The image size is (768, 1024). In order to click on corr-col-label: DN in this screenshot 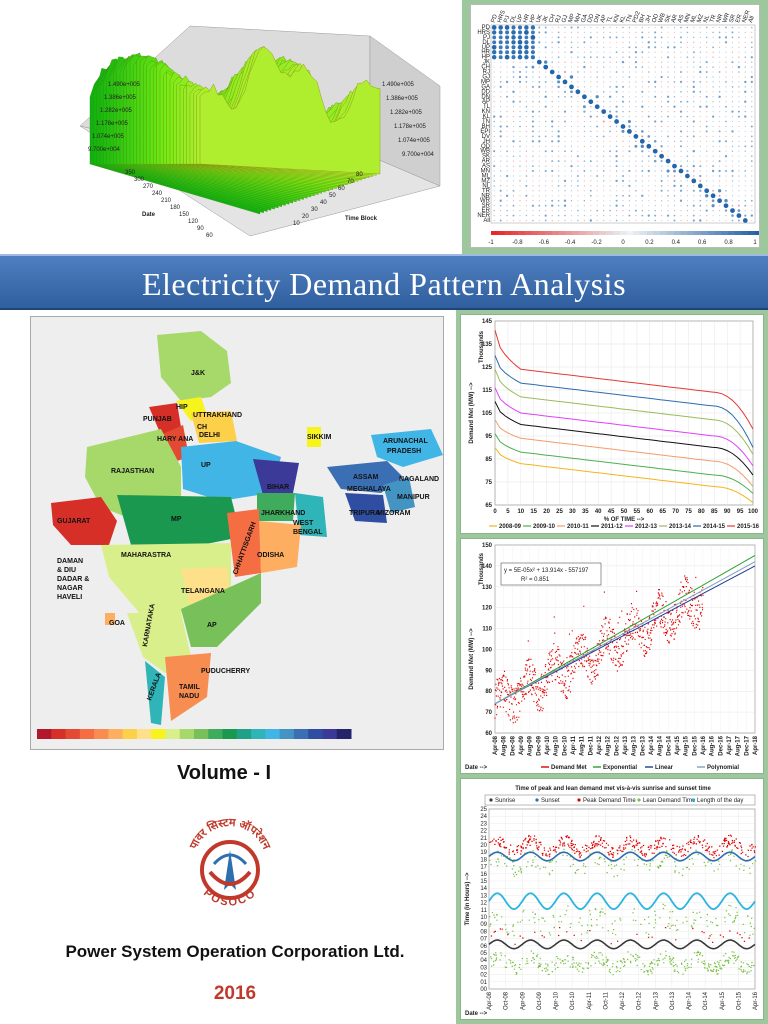, I will do `click(597, 18)`.